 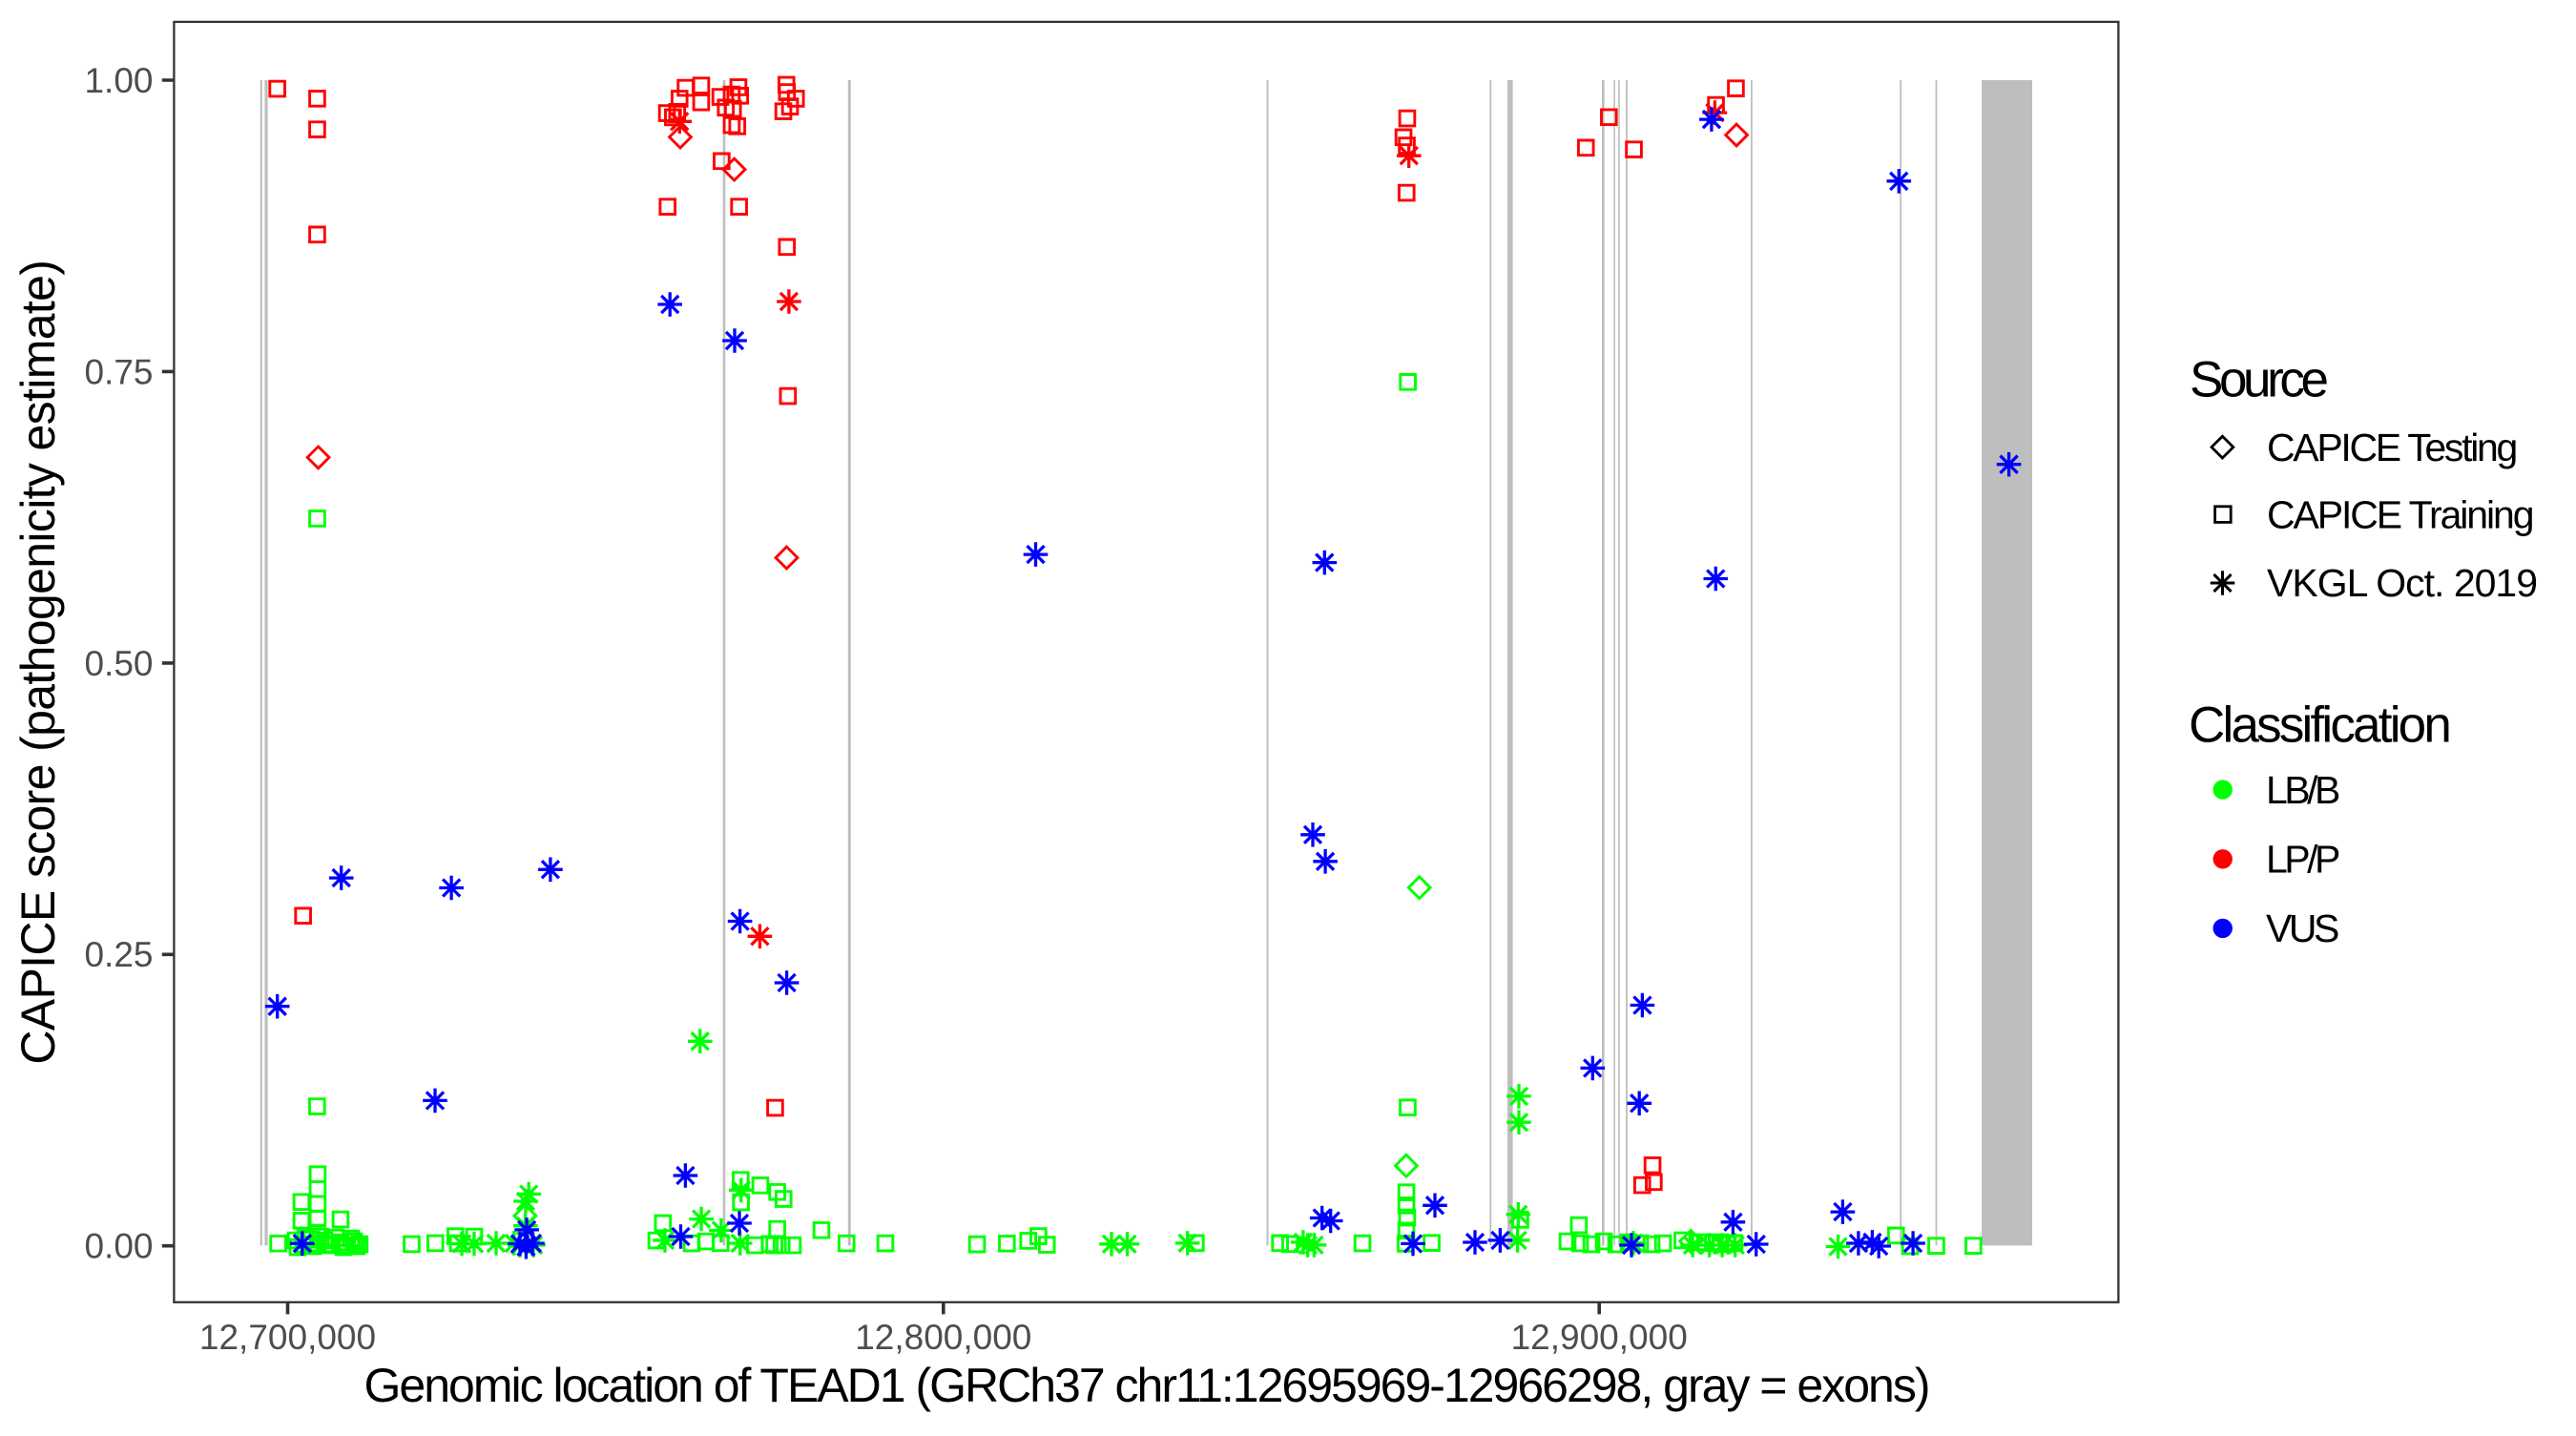 I want to click on svg-text: CAPICE Training, so click(x=2400, y=514).